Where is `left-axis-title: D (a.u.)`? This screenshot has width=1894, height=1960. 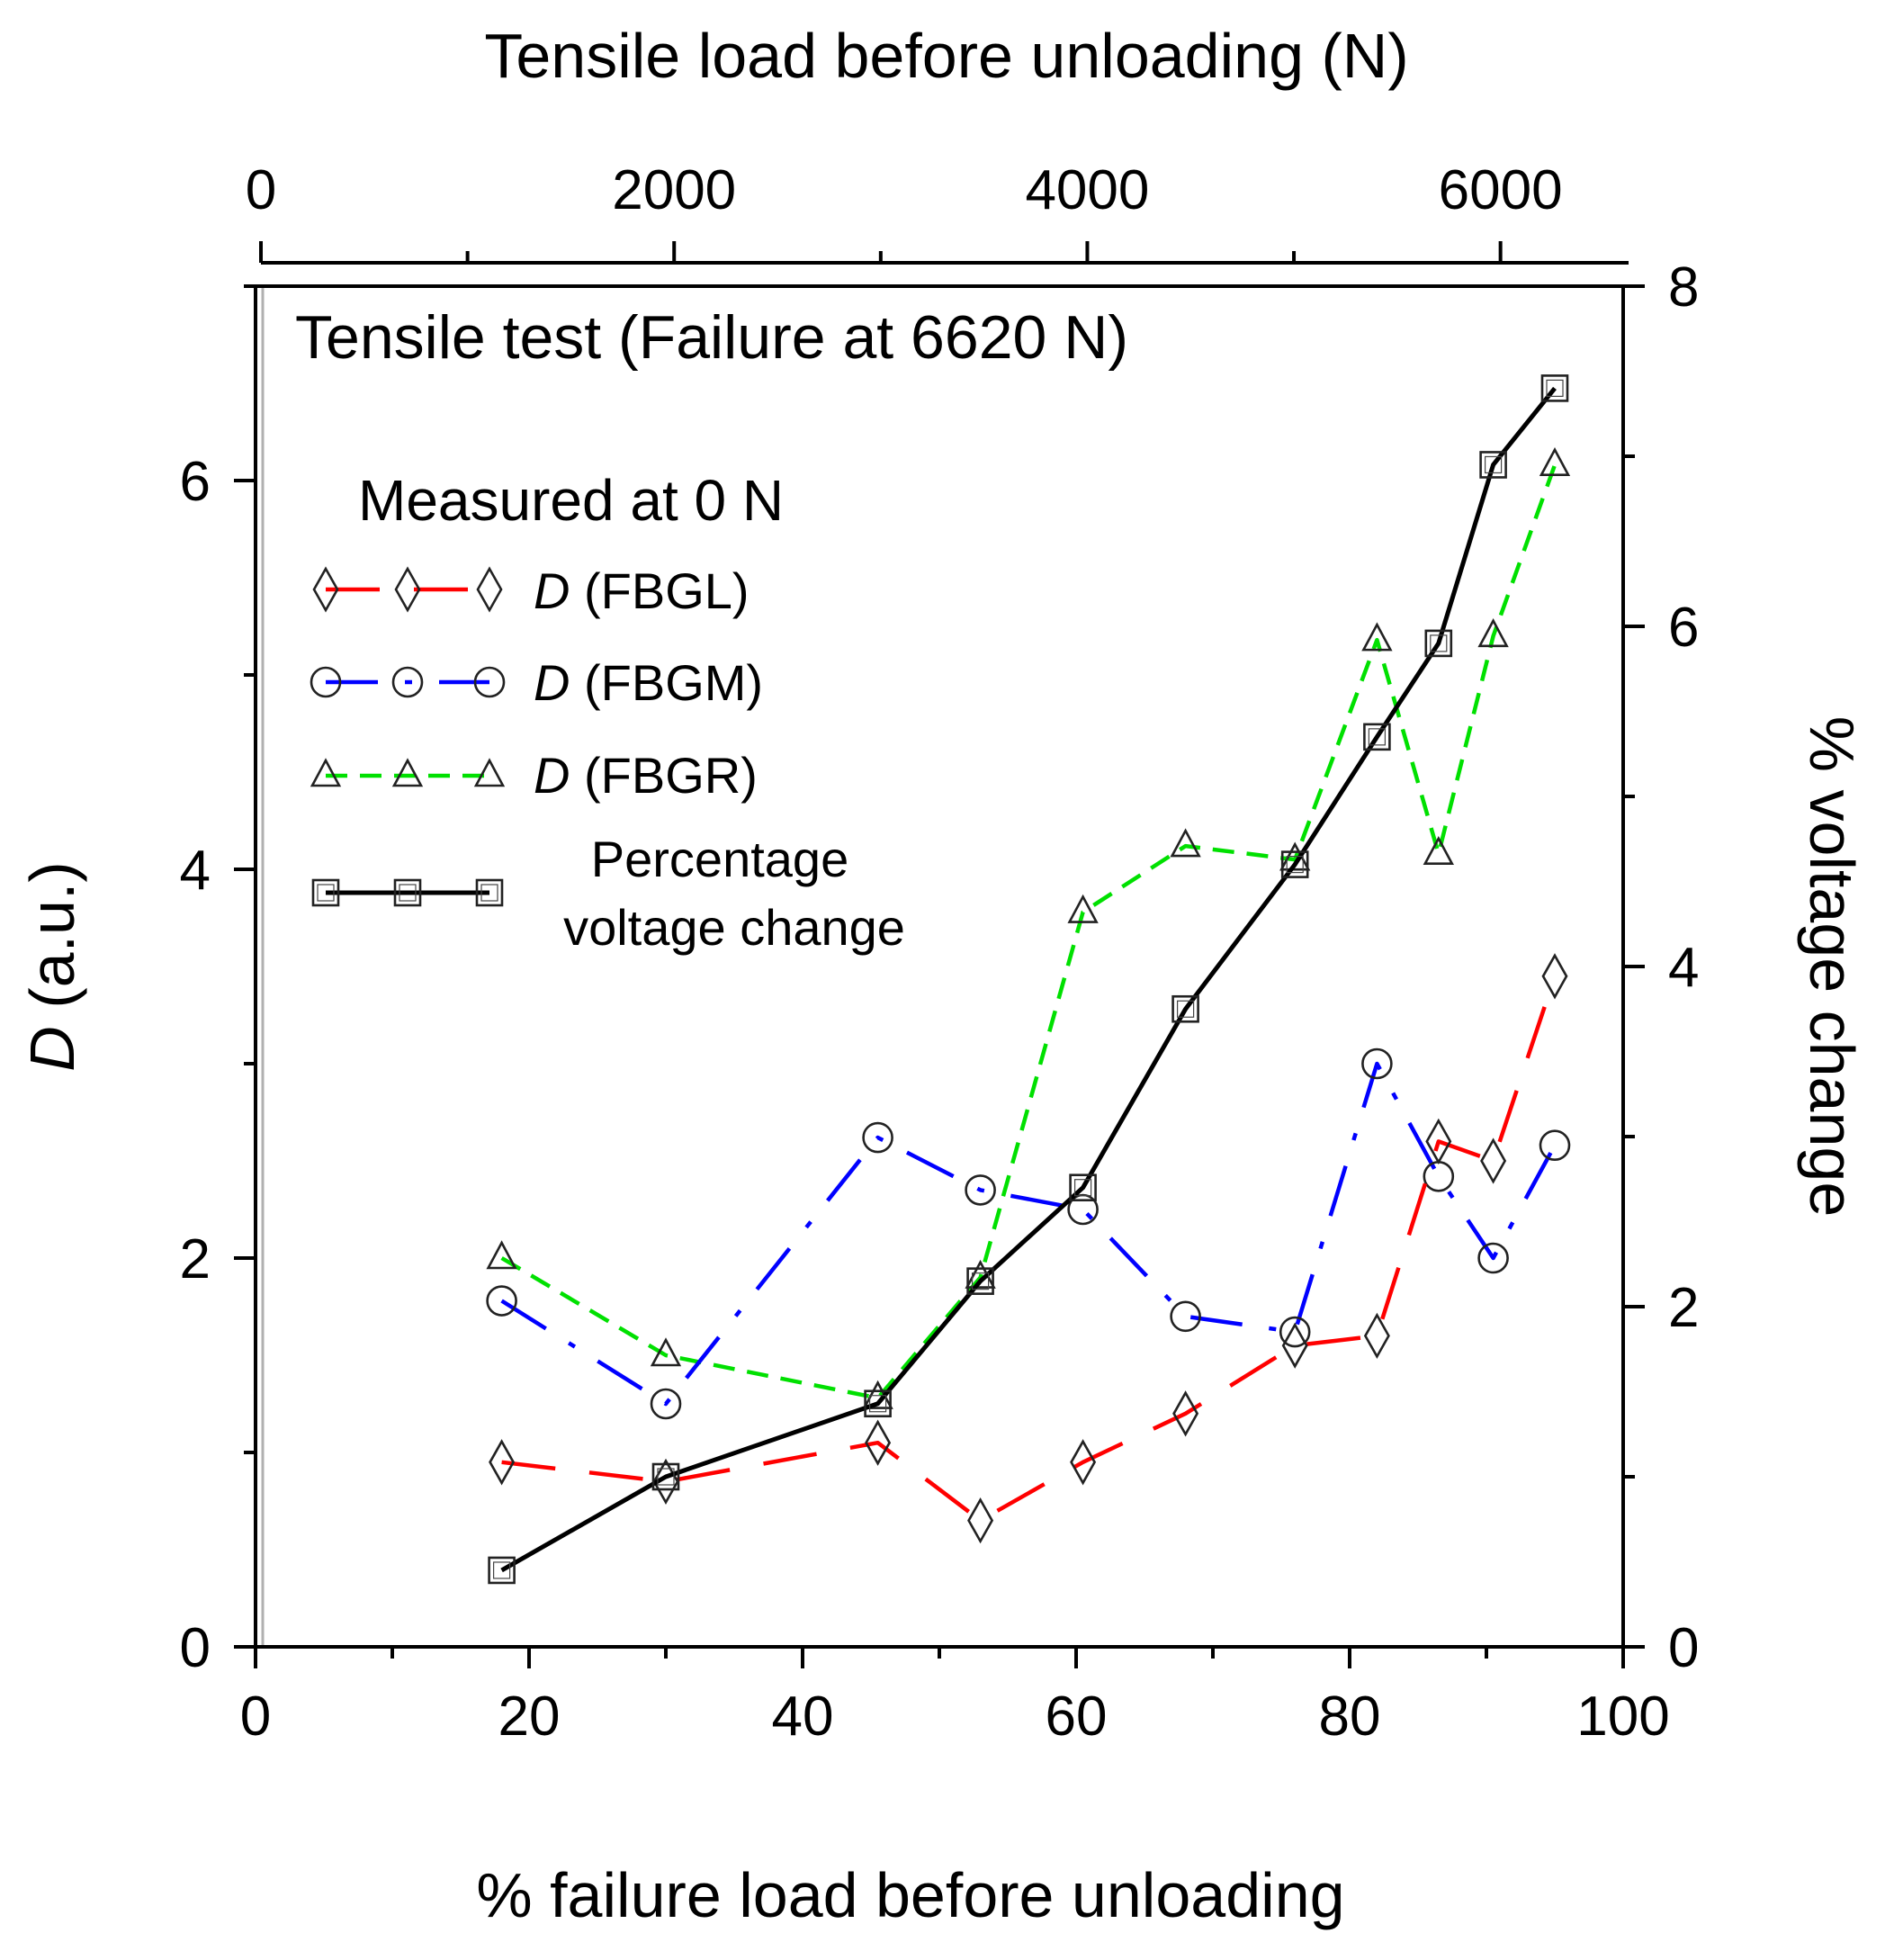
left-axis-title: D (a.u.) is located at coordinates (52, 966).